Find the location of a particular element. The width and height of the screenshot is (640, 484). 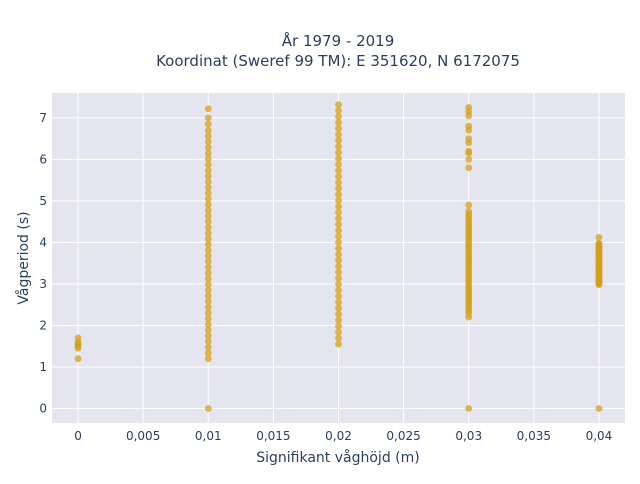

x-tick-label: 0,03 is located at coordinates (468, 436).